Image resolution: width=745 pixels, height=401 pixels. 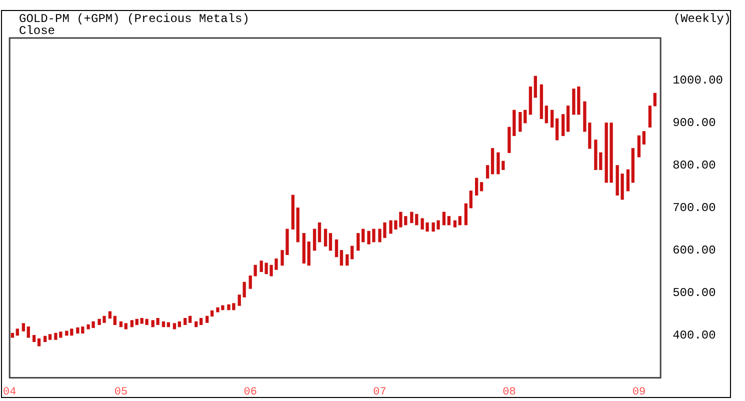 I want to click on text: (Weekly), so click(x=702, y=19).